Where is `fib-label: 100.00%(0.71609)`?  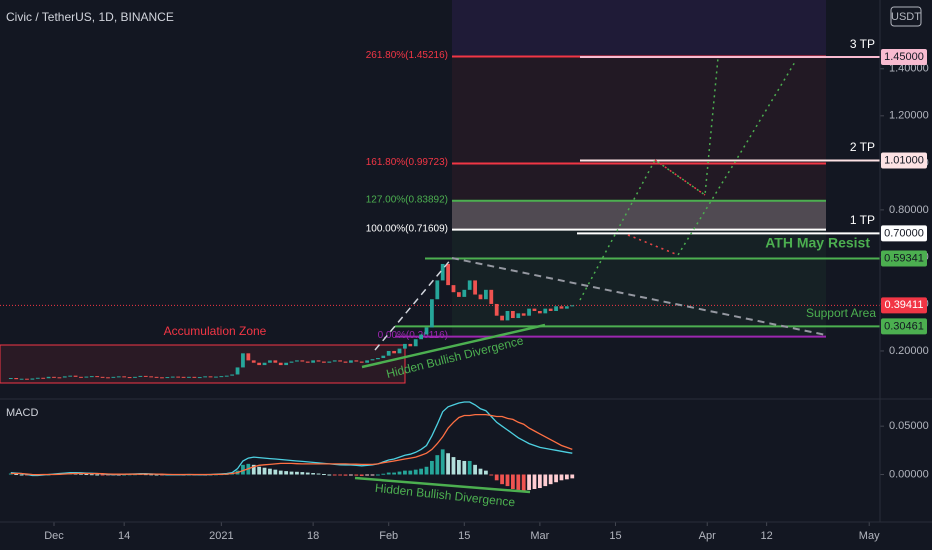
fib-label: 100.00%(0.71609) is located at coordinates (407, 228).